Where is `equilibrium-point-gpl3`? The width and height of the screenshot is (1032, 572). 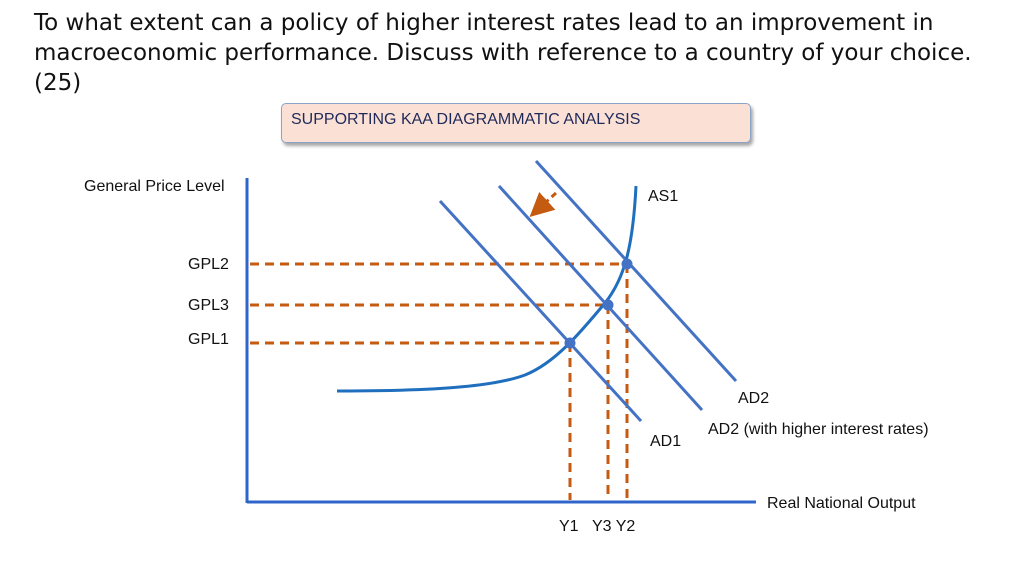 equilibrium-point-gpl3 is located at coordinates (608, 305).